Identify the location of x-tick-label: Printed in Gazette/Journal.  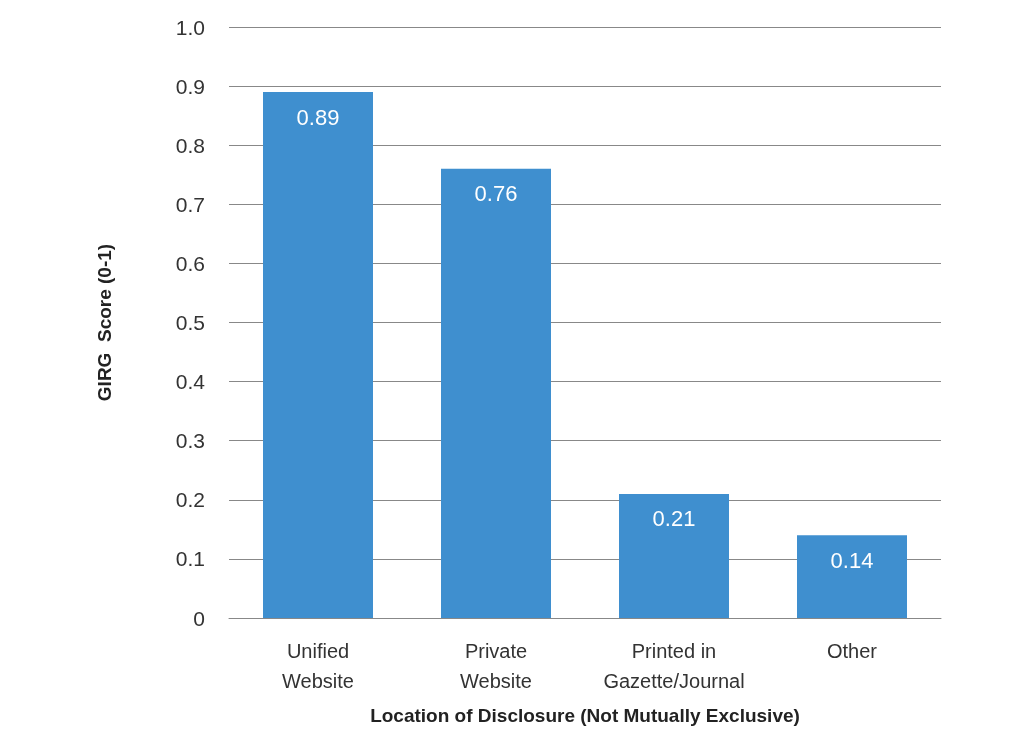
(674, 666).